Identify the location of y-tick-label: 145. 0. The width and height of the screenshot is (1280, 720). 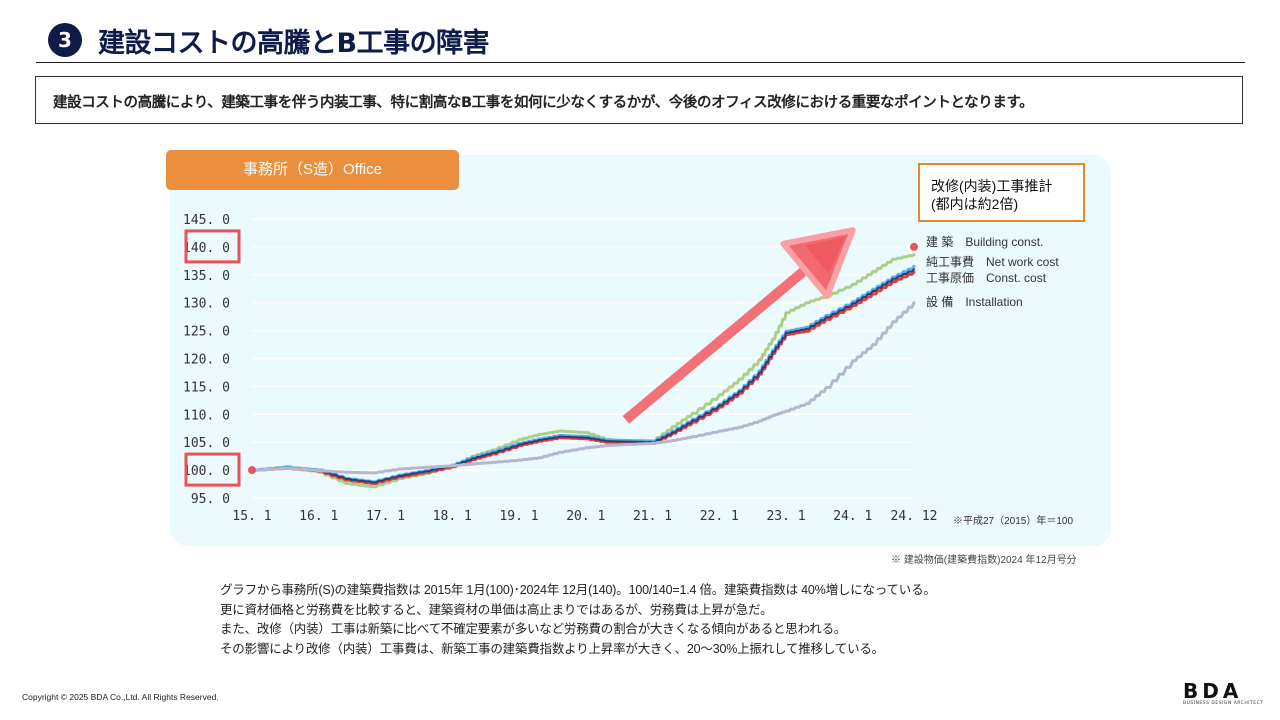
(206, 220).